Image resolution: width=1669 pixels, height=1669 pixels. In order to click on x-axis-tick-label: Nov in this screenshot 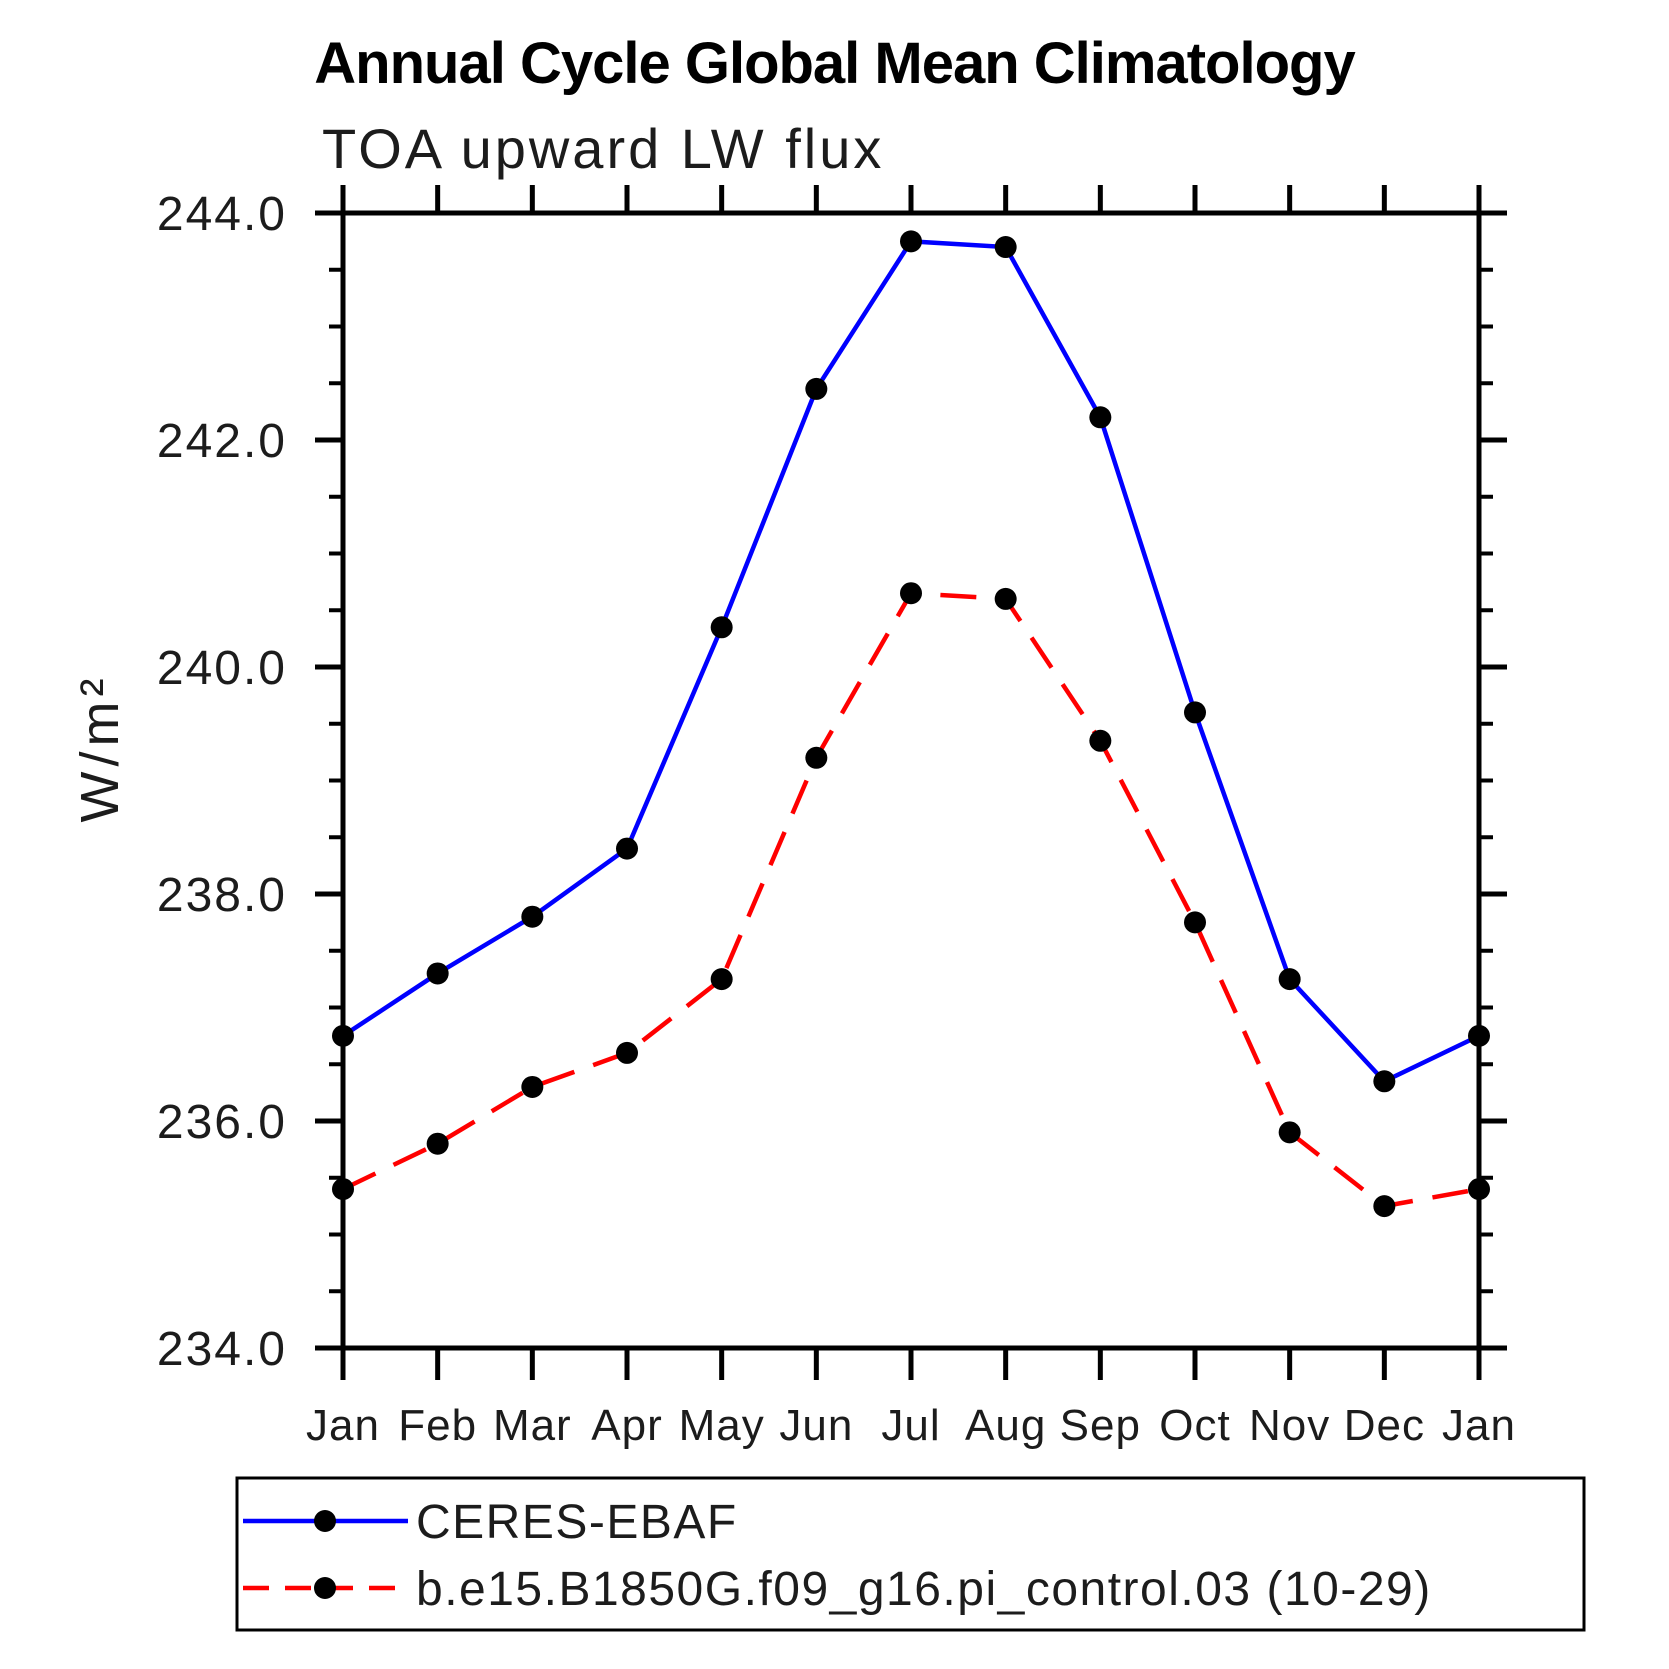, I will do `click(1289, 1425)`.